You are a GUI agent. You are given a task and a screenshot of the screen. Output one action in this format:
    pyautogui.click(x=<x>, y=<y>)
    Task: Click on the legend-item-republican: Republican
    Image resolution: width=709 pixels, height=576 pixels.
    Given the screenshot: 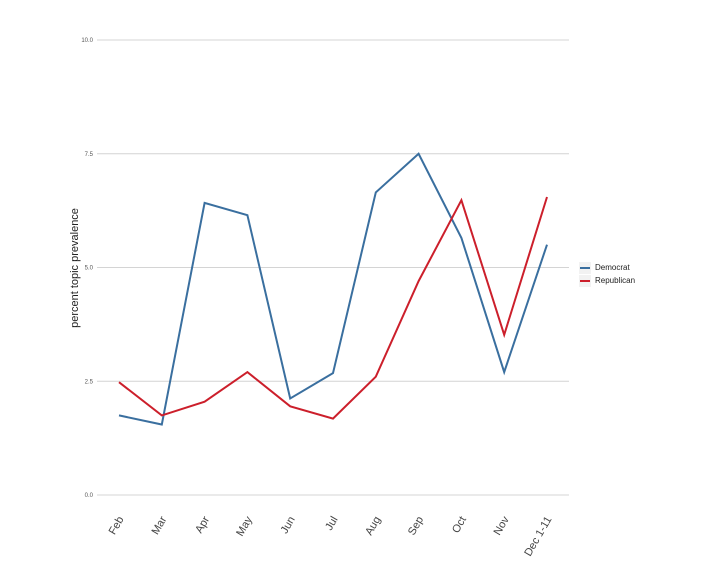 What is the action you would take?
    pyautogui.click(x=607, y=280)
    